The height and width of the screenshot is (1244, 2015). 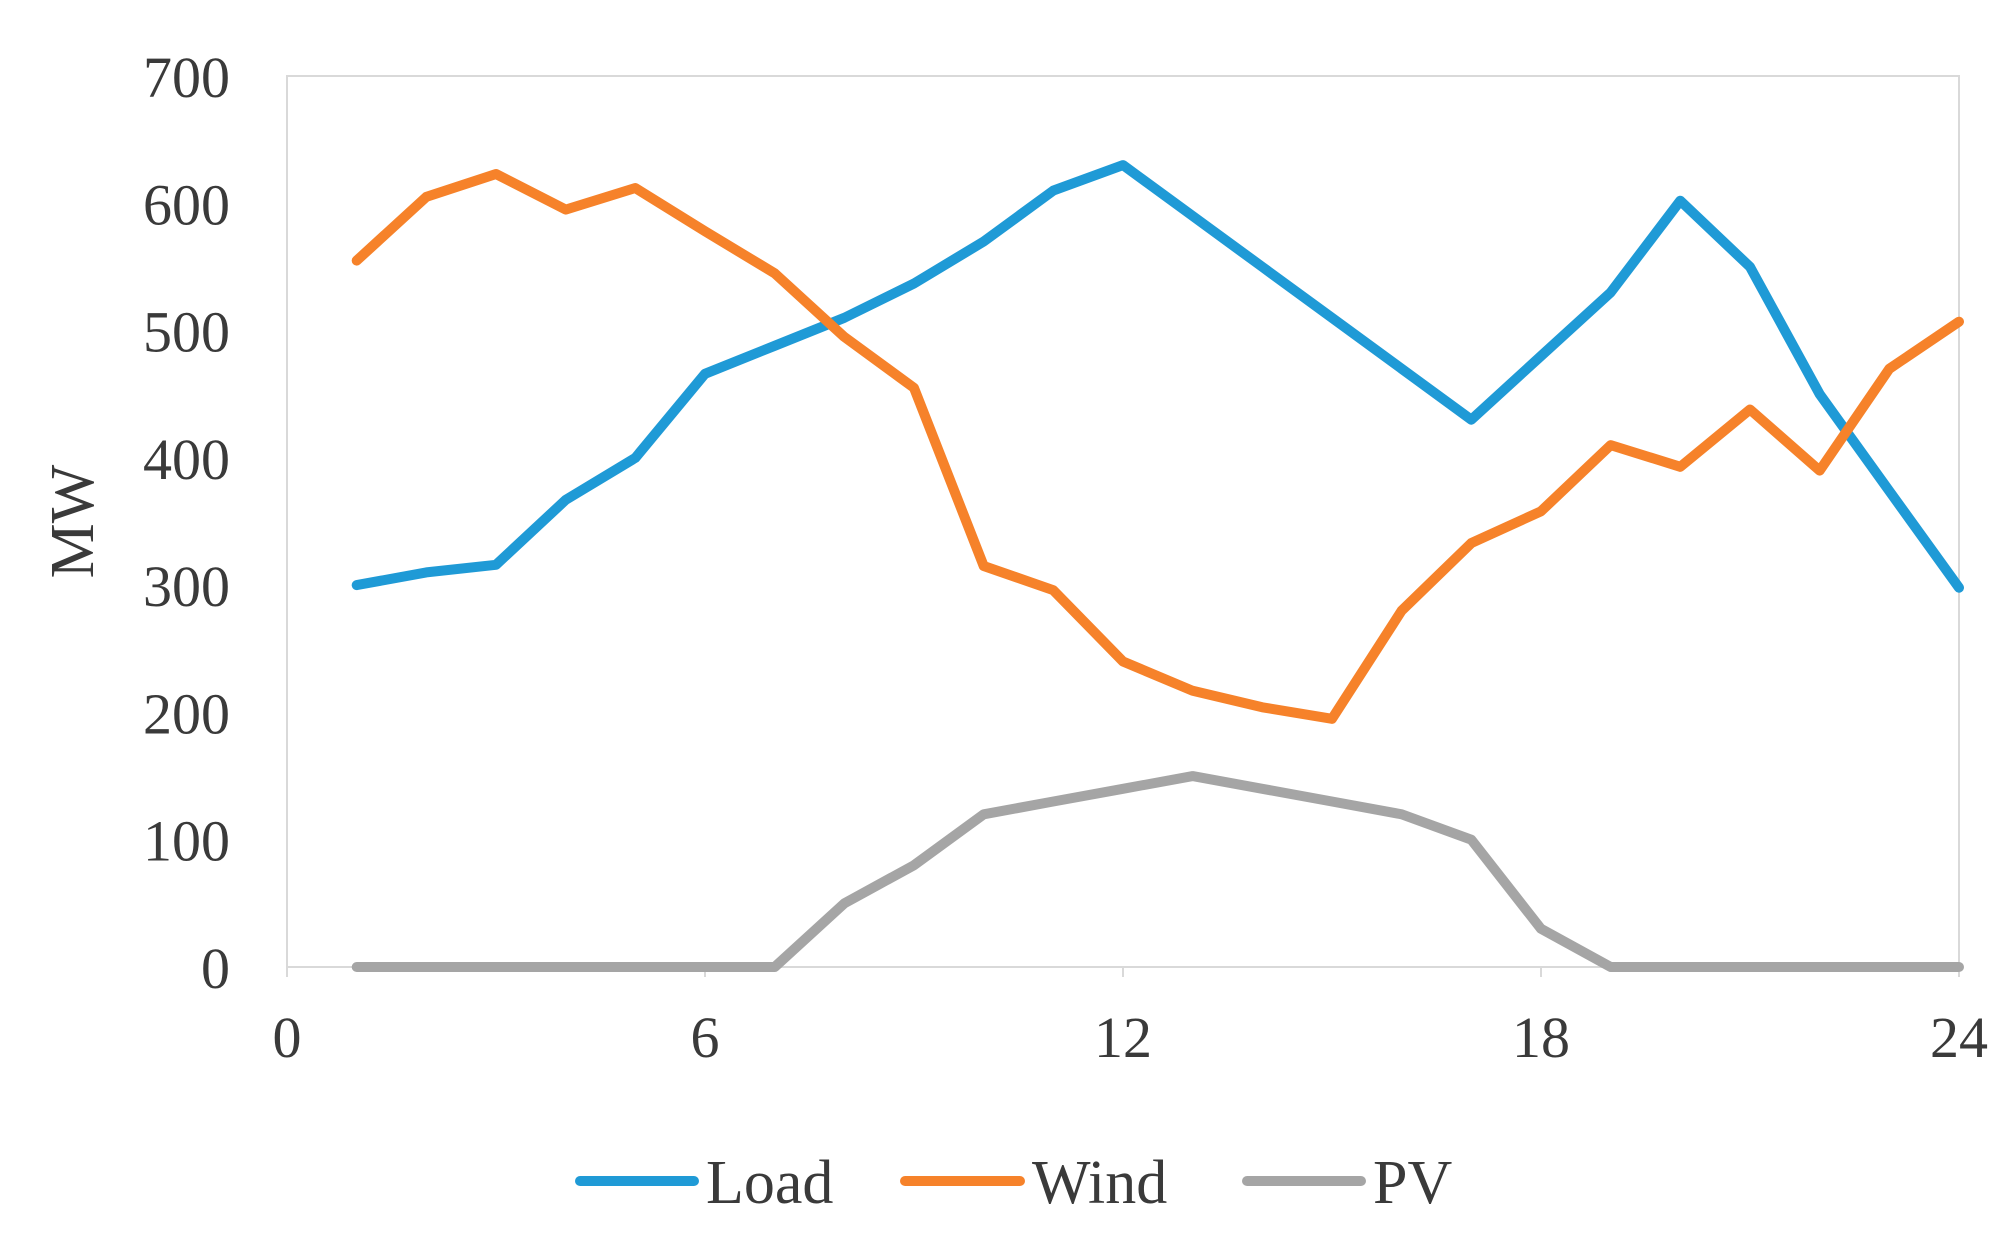 I want to click on legend-label-pv: PV, so click(x=1412, y=1183).